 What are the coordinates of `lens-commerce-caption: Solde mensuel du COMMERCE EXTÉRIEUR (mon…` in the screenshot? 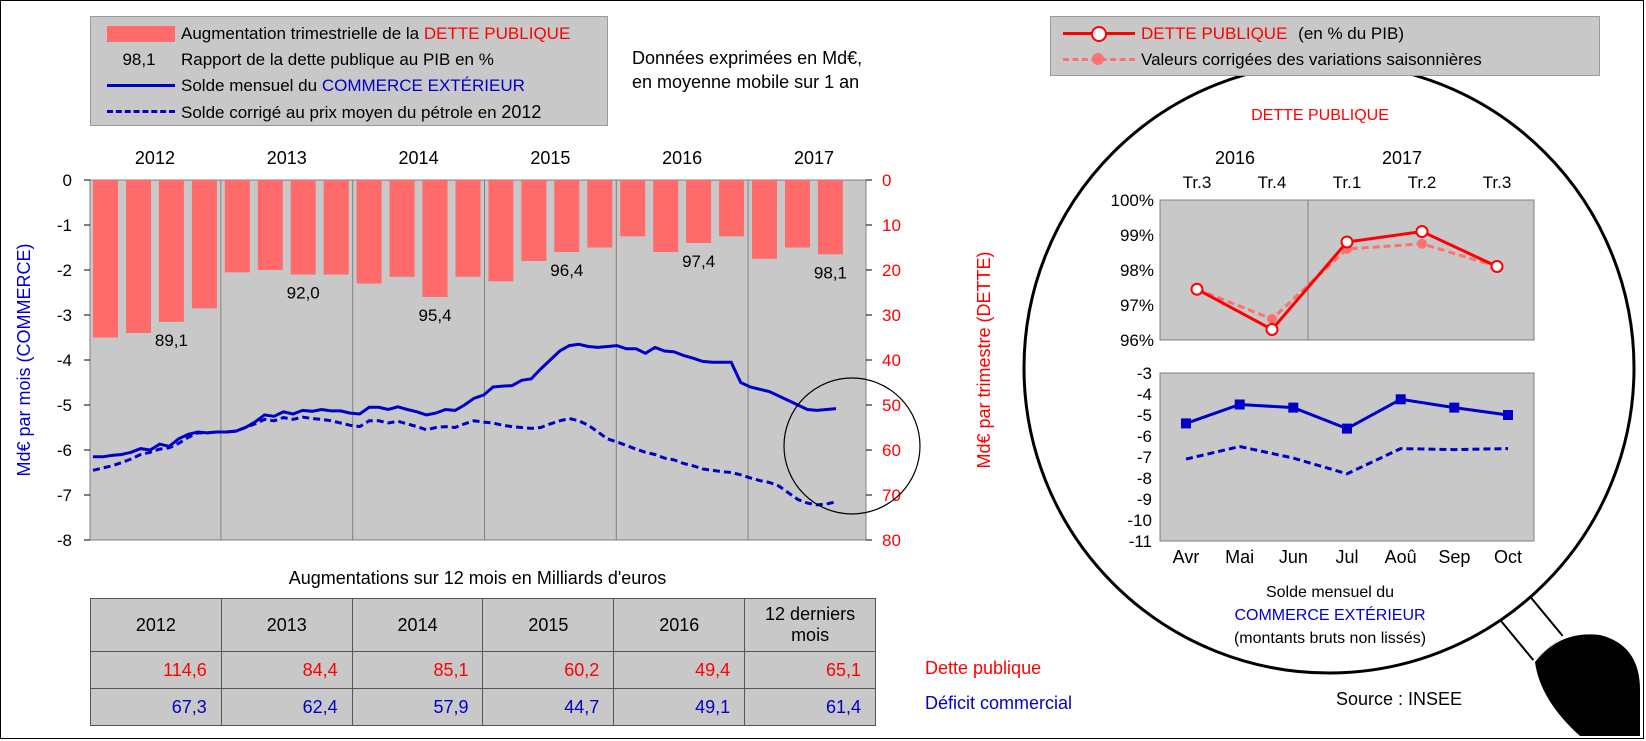 It's located at (1330, 615).